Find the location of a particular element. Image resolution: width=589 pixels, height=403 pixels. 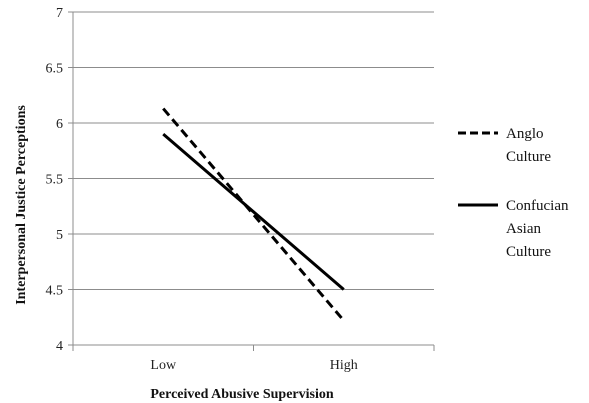

y-tick-label-4: 6 is located at coordinates (59, 124).